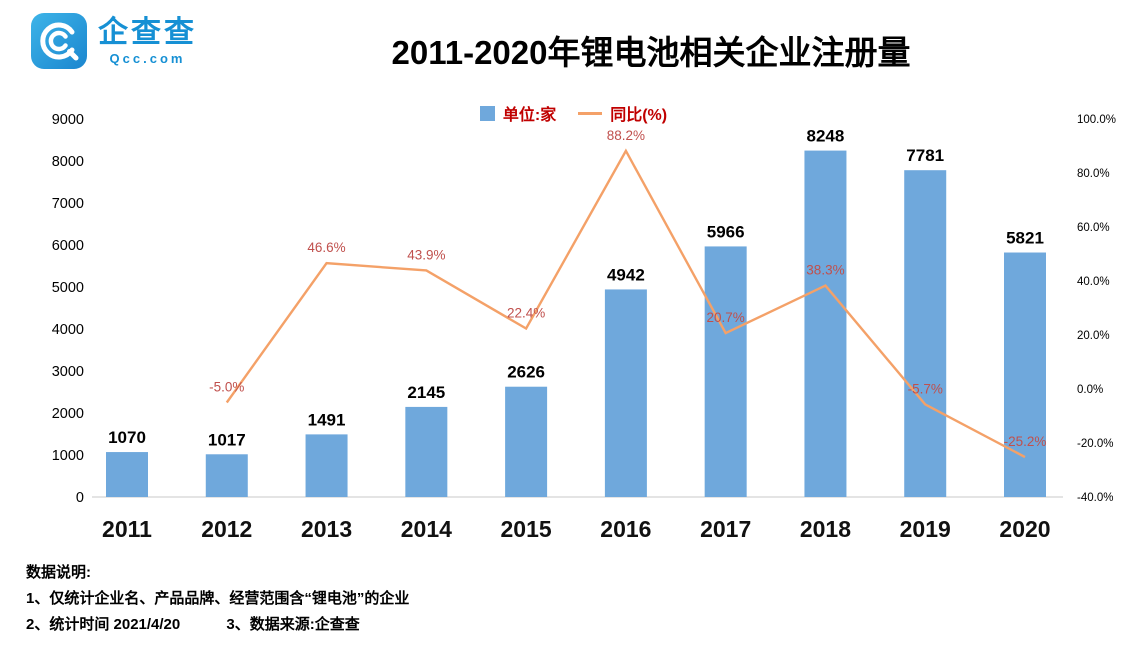 The height and width of the screenshot is (651, 1147). What do you see at coordinates (147, 32) in the screenshot?
I see `qcc-brand-name: 企查查` at bounding box center [147, 32].